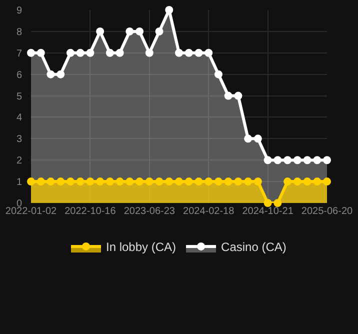 The width and height of the screenshot is (358, 334). I want to click on x-tick-label: 2022-10-16, so click(90, 211).